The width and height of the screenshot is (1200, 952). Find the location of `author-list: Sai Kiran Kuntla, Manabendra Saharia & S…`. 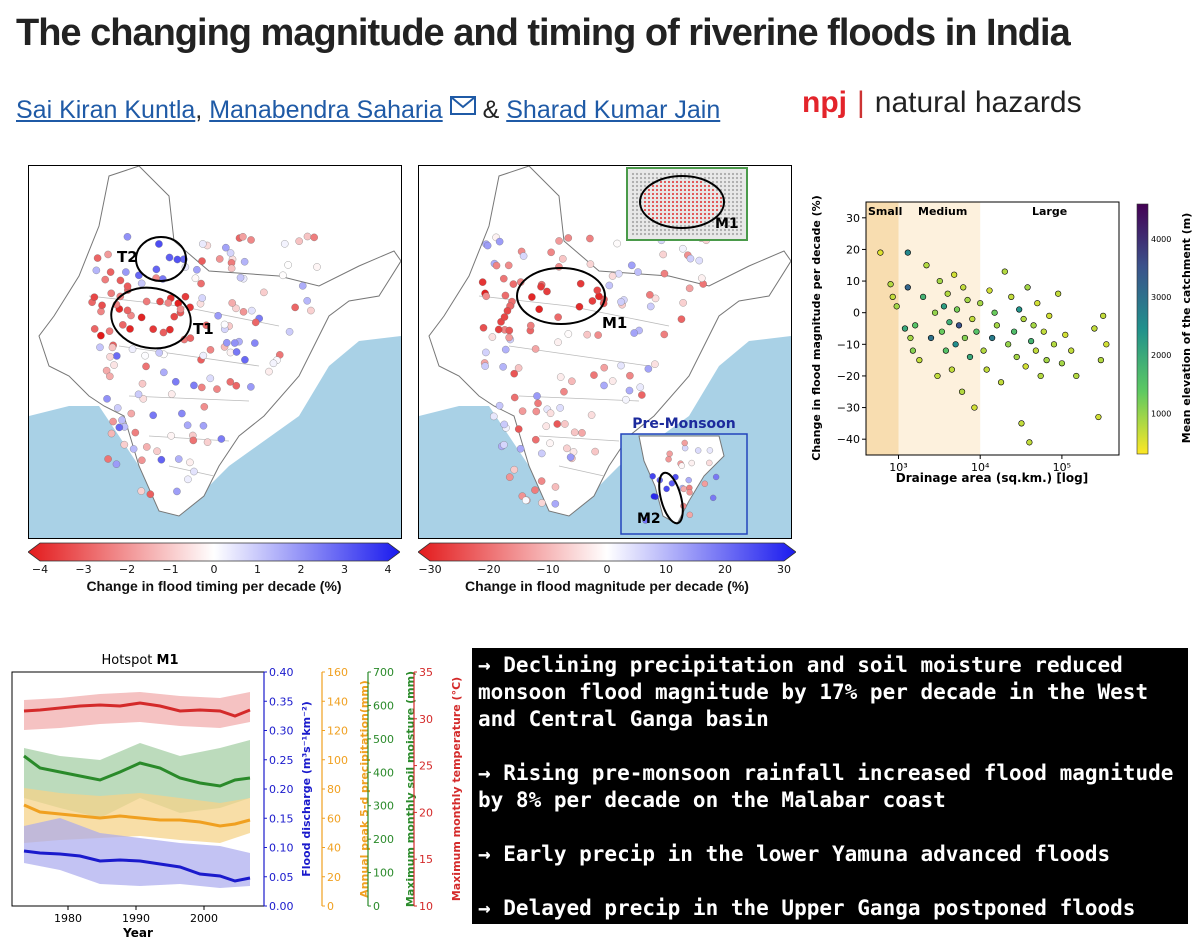

author-list: Sai Kiran Kuntla, Manabendra Saharia & S… is located at coordinates (368, 110).